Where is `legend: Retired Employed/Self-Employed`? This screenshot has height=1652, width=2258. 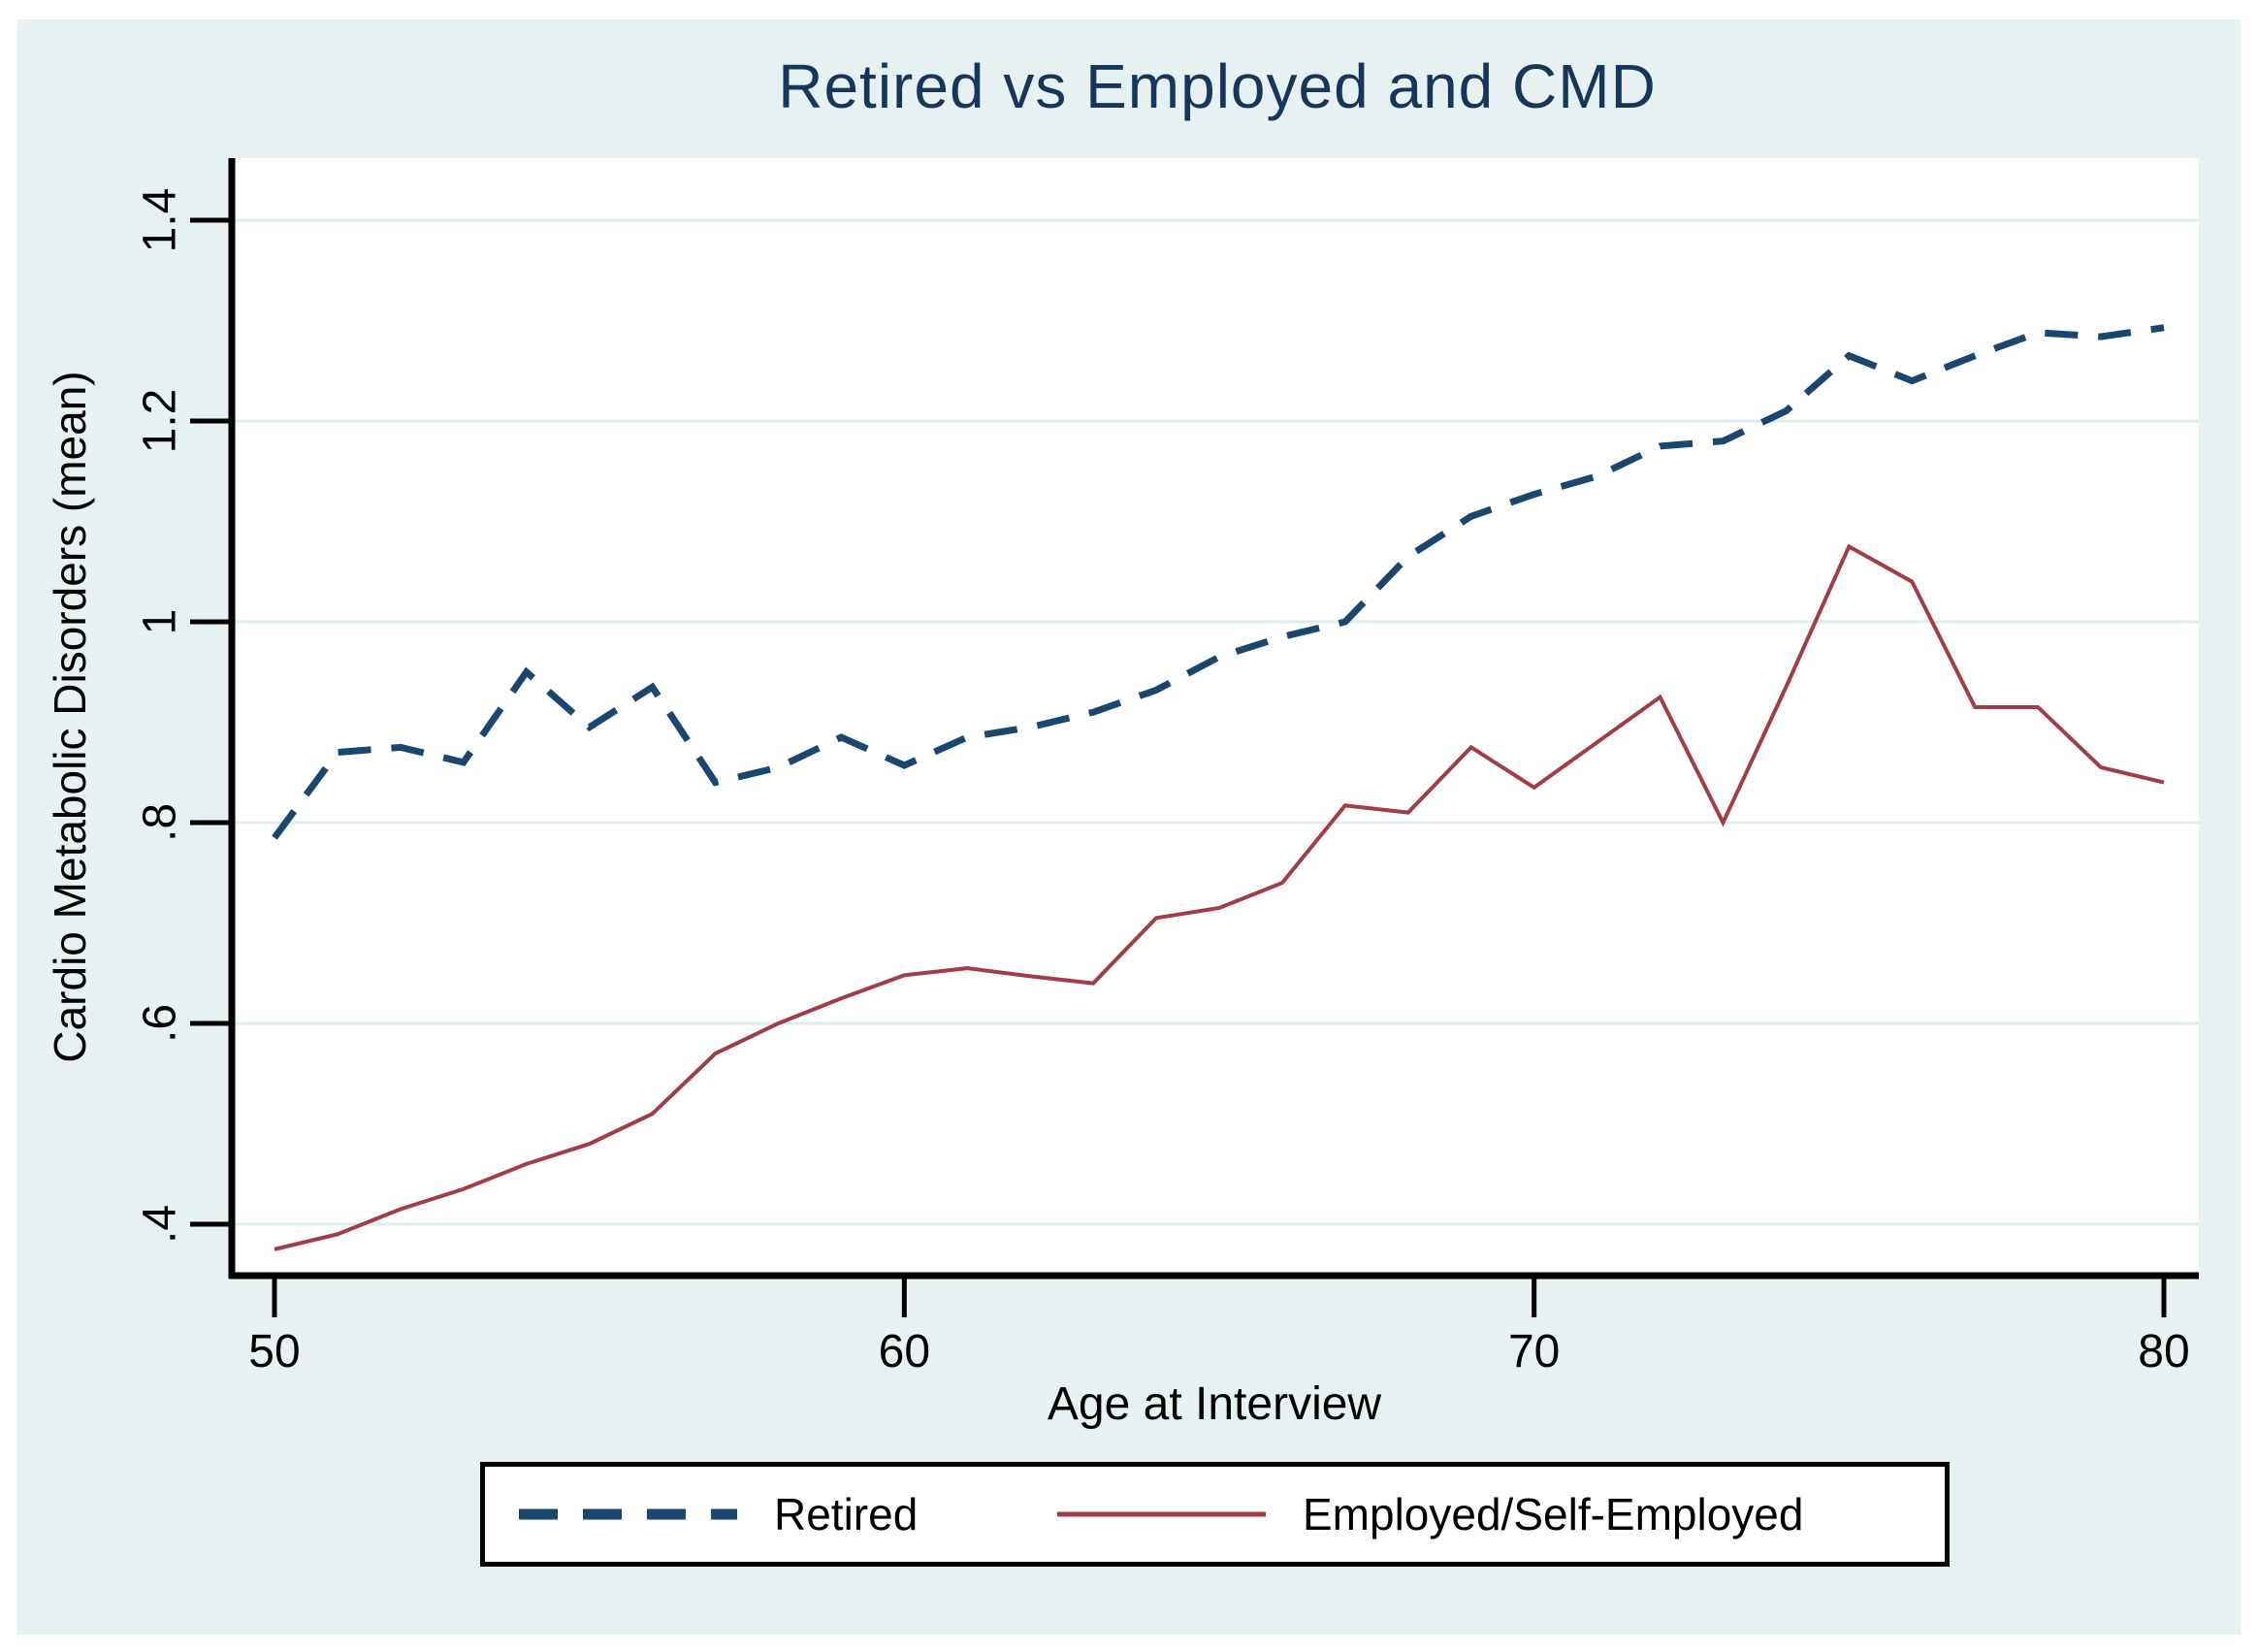 legend: Retired Employed/Self-Employed is located at coordinates (1215, 1515).